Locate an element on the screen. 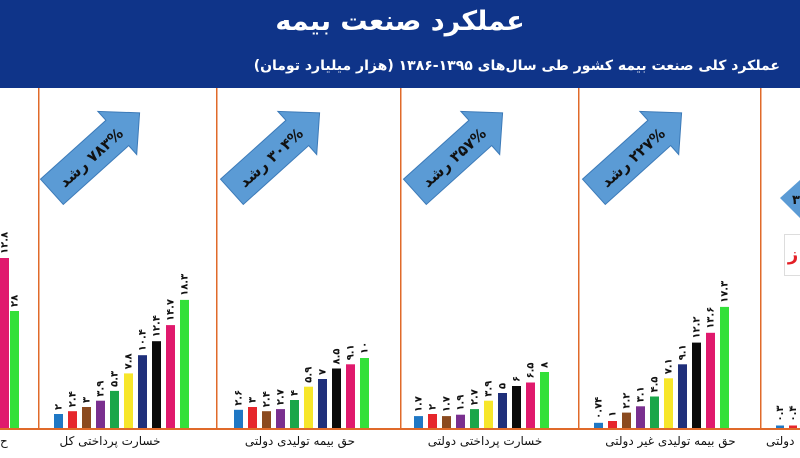 The width and height of the screenshot is (800, 458). bar-value-label: ۱.۷ is located at coordinates (447, 404).